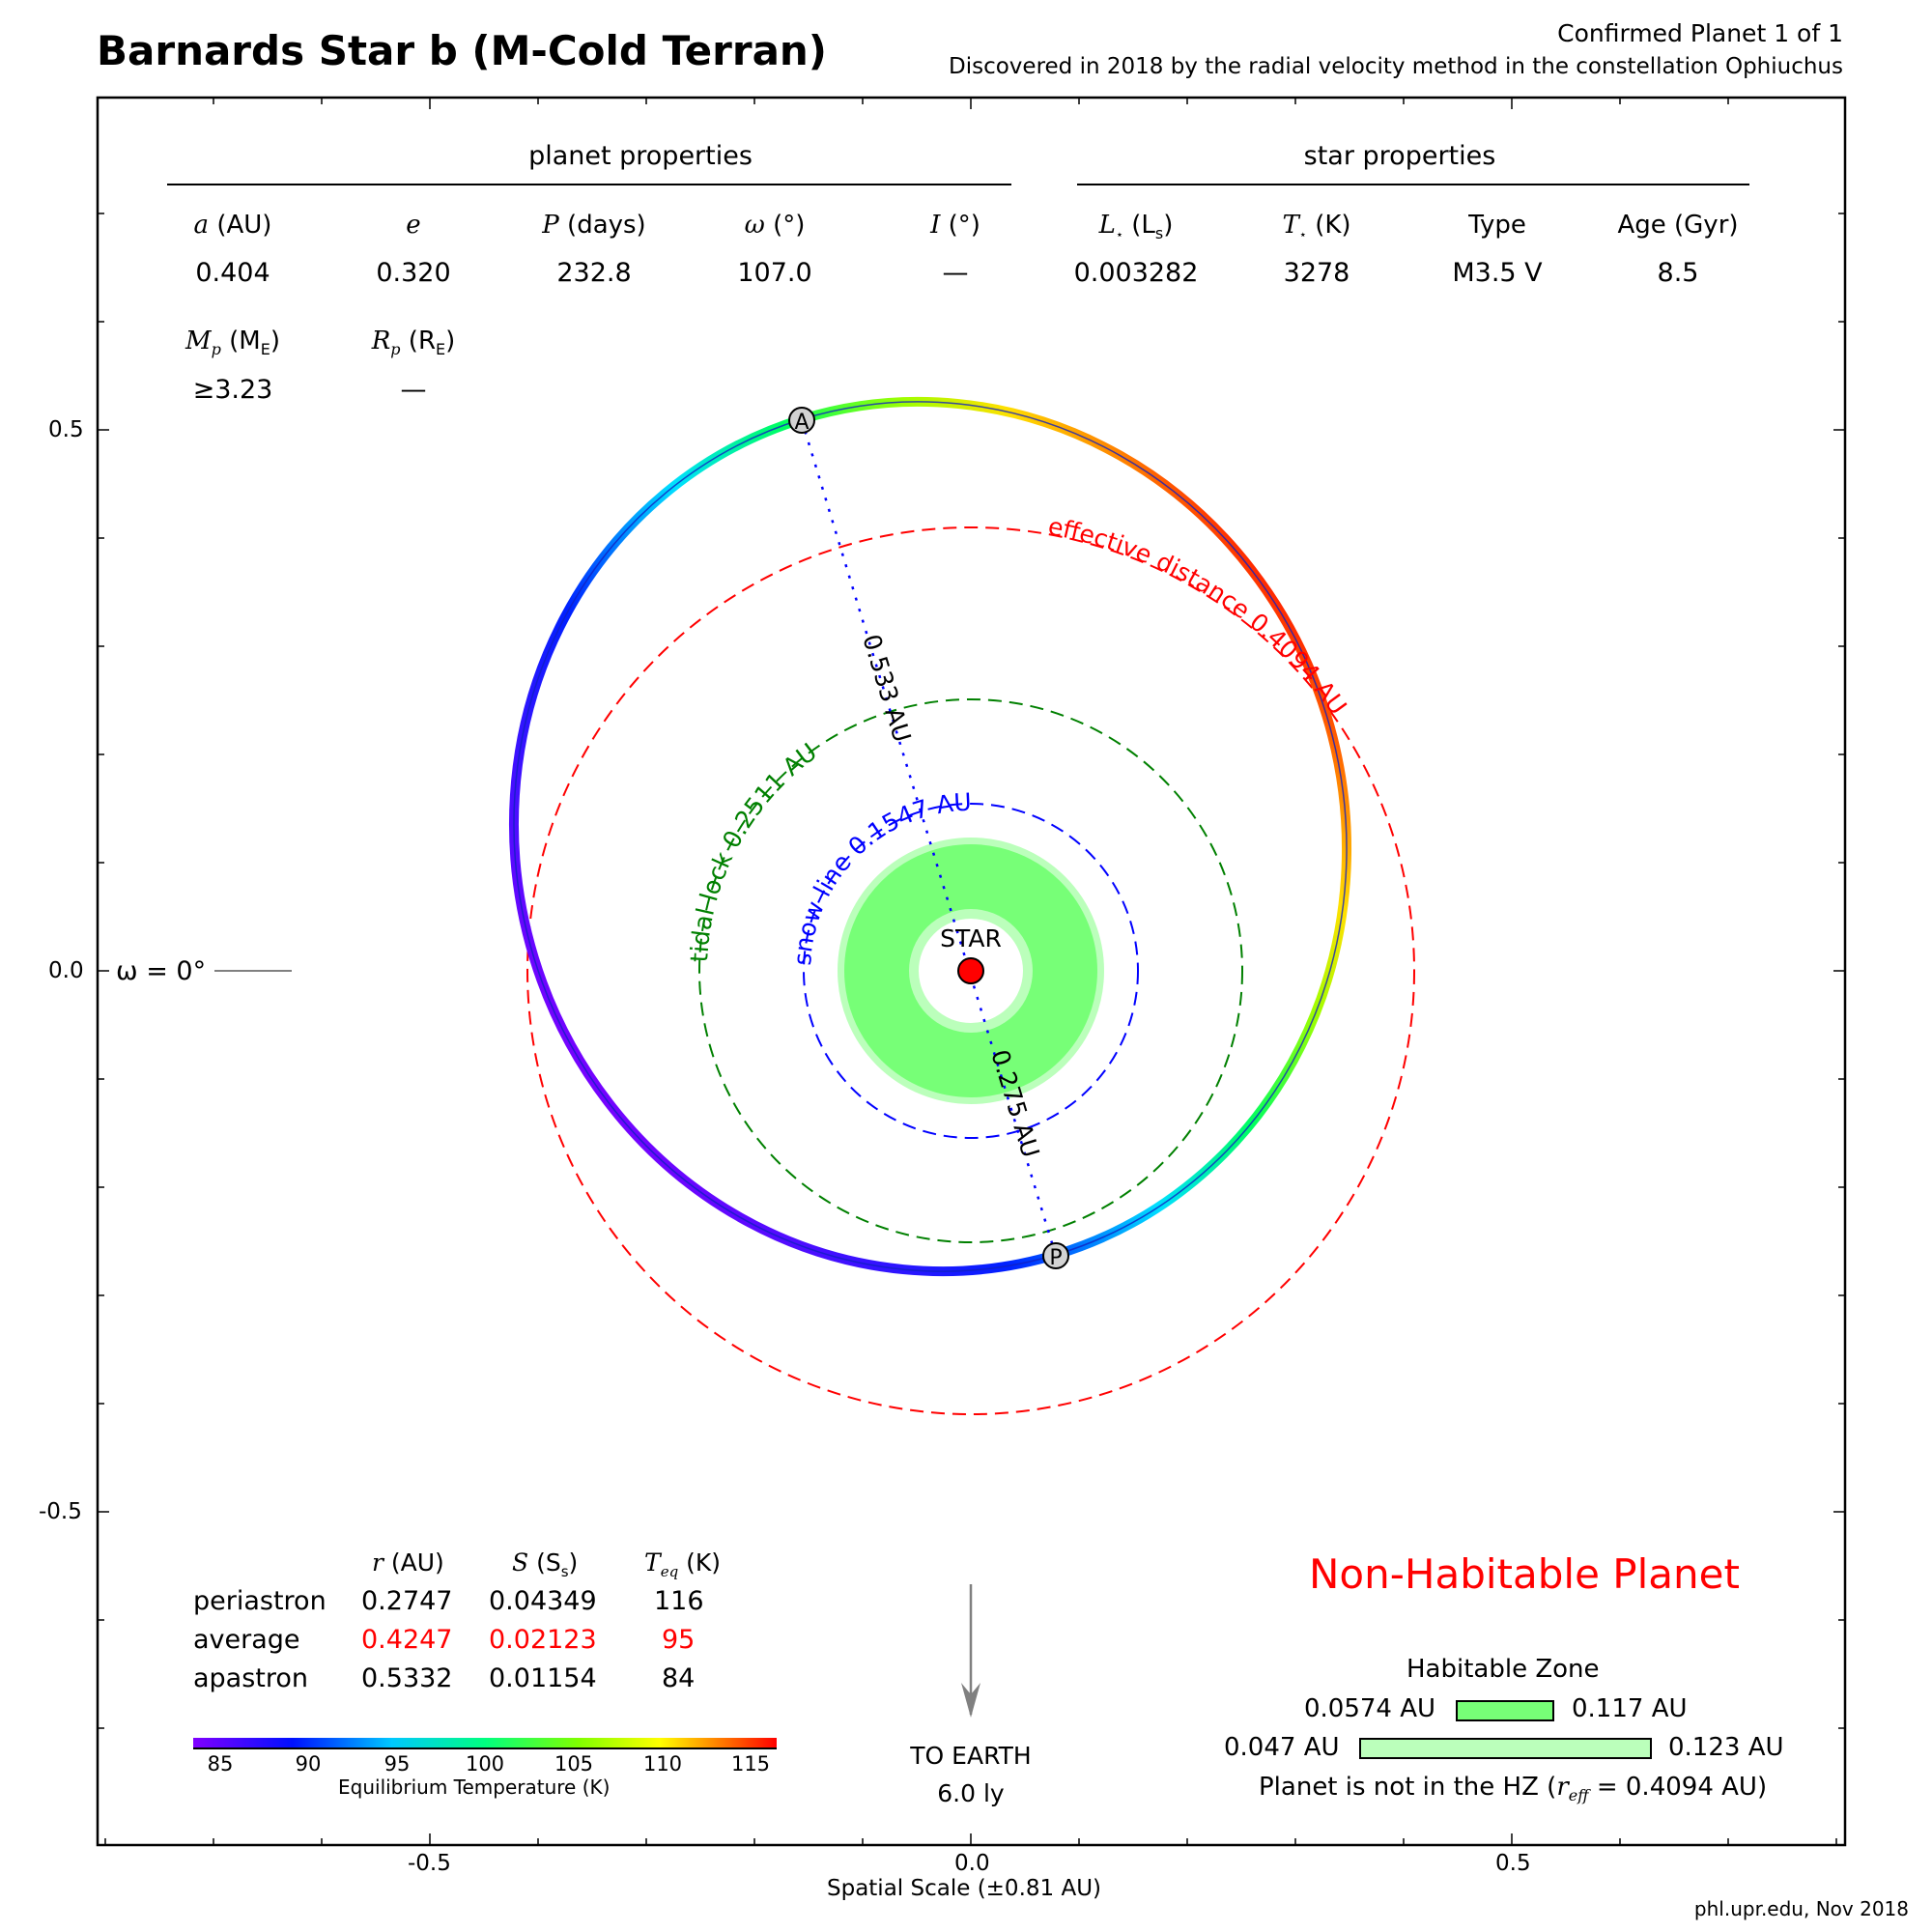 The image size is (1932, 1932). Describe the element at coordinates (972, 1863) in the screenshot. I see `x-tick-0.0: 0.0` at that location.